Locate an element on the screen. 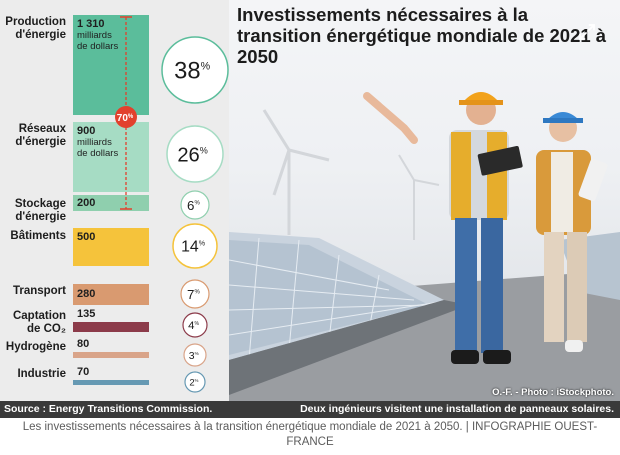 The width and height of the screenshot is (620, 455). category-label: Stockage d'énergie is located at coordinates (40, 210).